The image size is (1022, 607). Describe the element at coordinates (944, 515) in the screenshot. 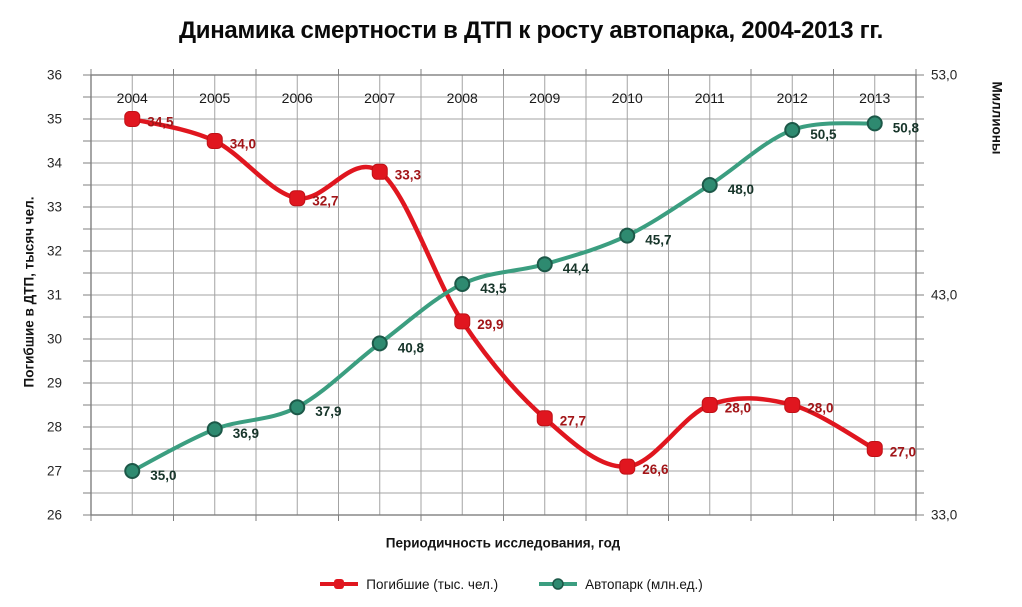

I see `right-axis-tick-label: 33,0` at that location.